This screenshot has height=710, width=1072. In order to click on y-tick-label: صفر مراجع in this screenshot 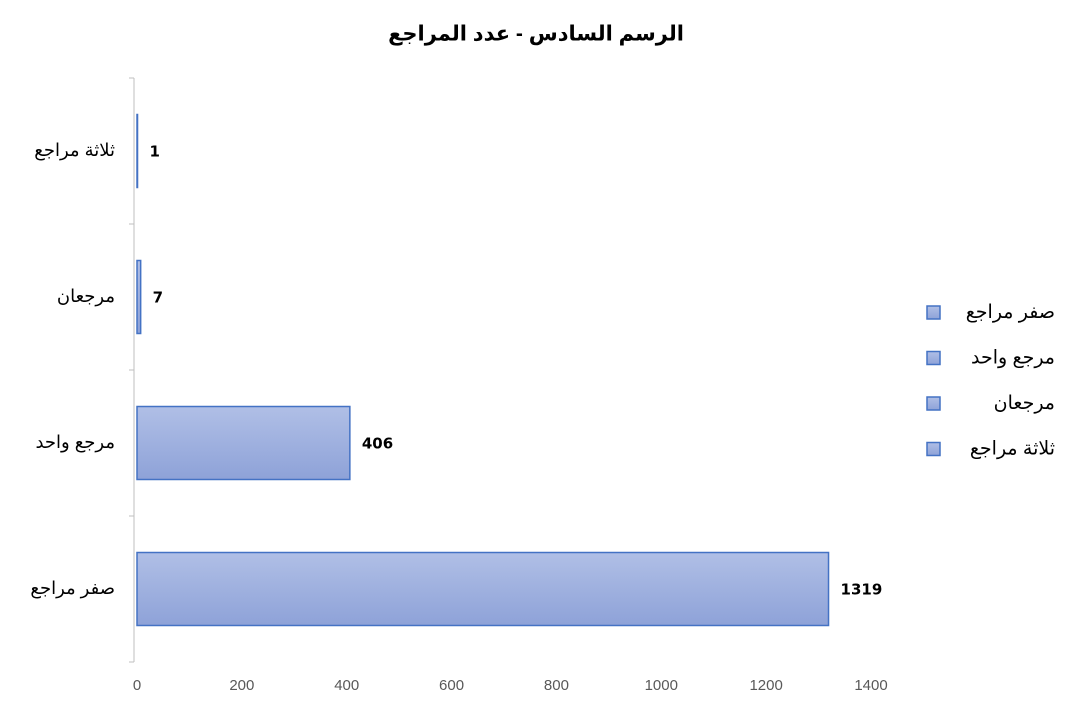, I will do `click(72, 588)`.